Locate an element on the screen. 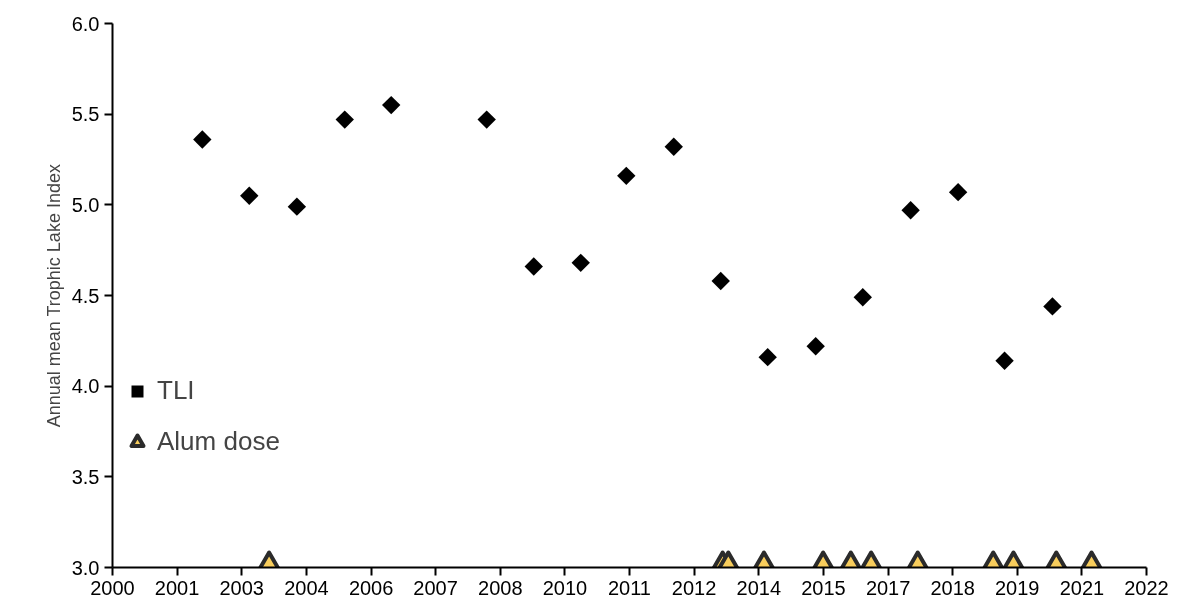 This screenshot has width=1180, height=614. x-tick-label: 2017 is located at coordinates (888, 587).